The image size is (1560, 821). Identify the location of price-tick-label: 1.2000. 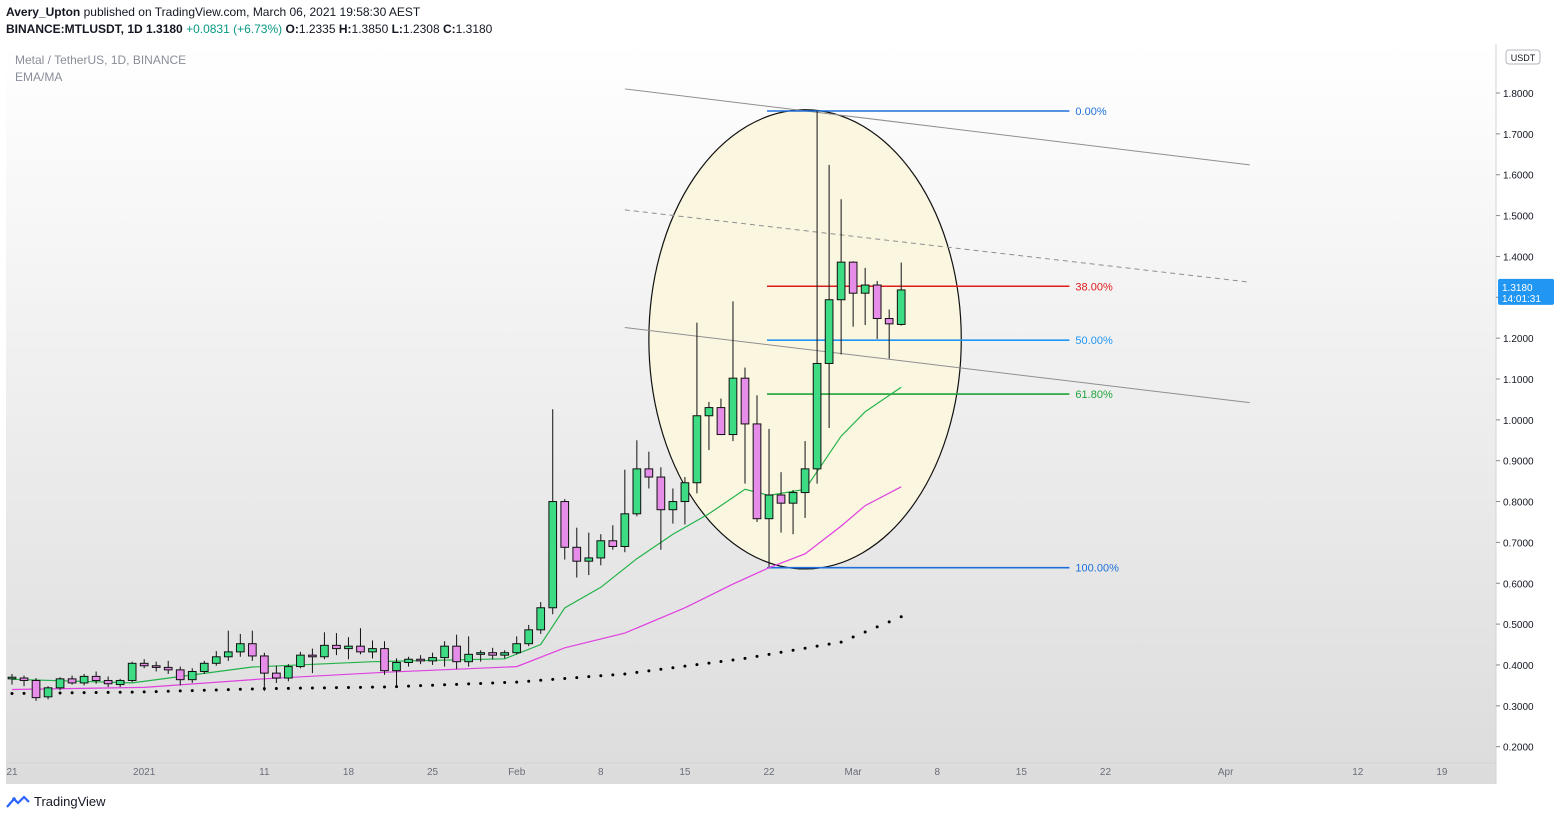
(1518, 339).